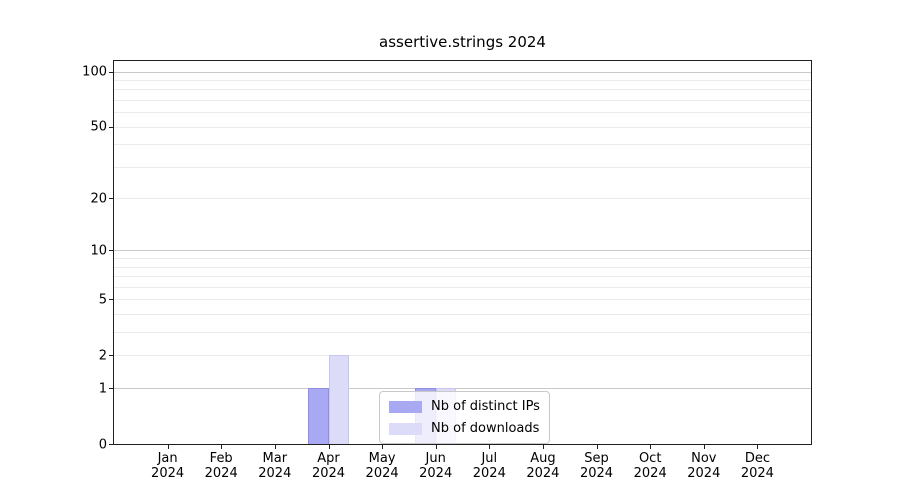  Describe the element at coordinates (275, 458) in the screenshot. I see `x-tick-month: Mar` at that location.